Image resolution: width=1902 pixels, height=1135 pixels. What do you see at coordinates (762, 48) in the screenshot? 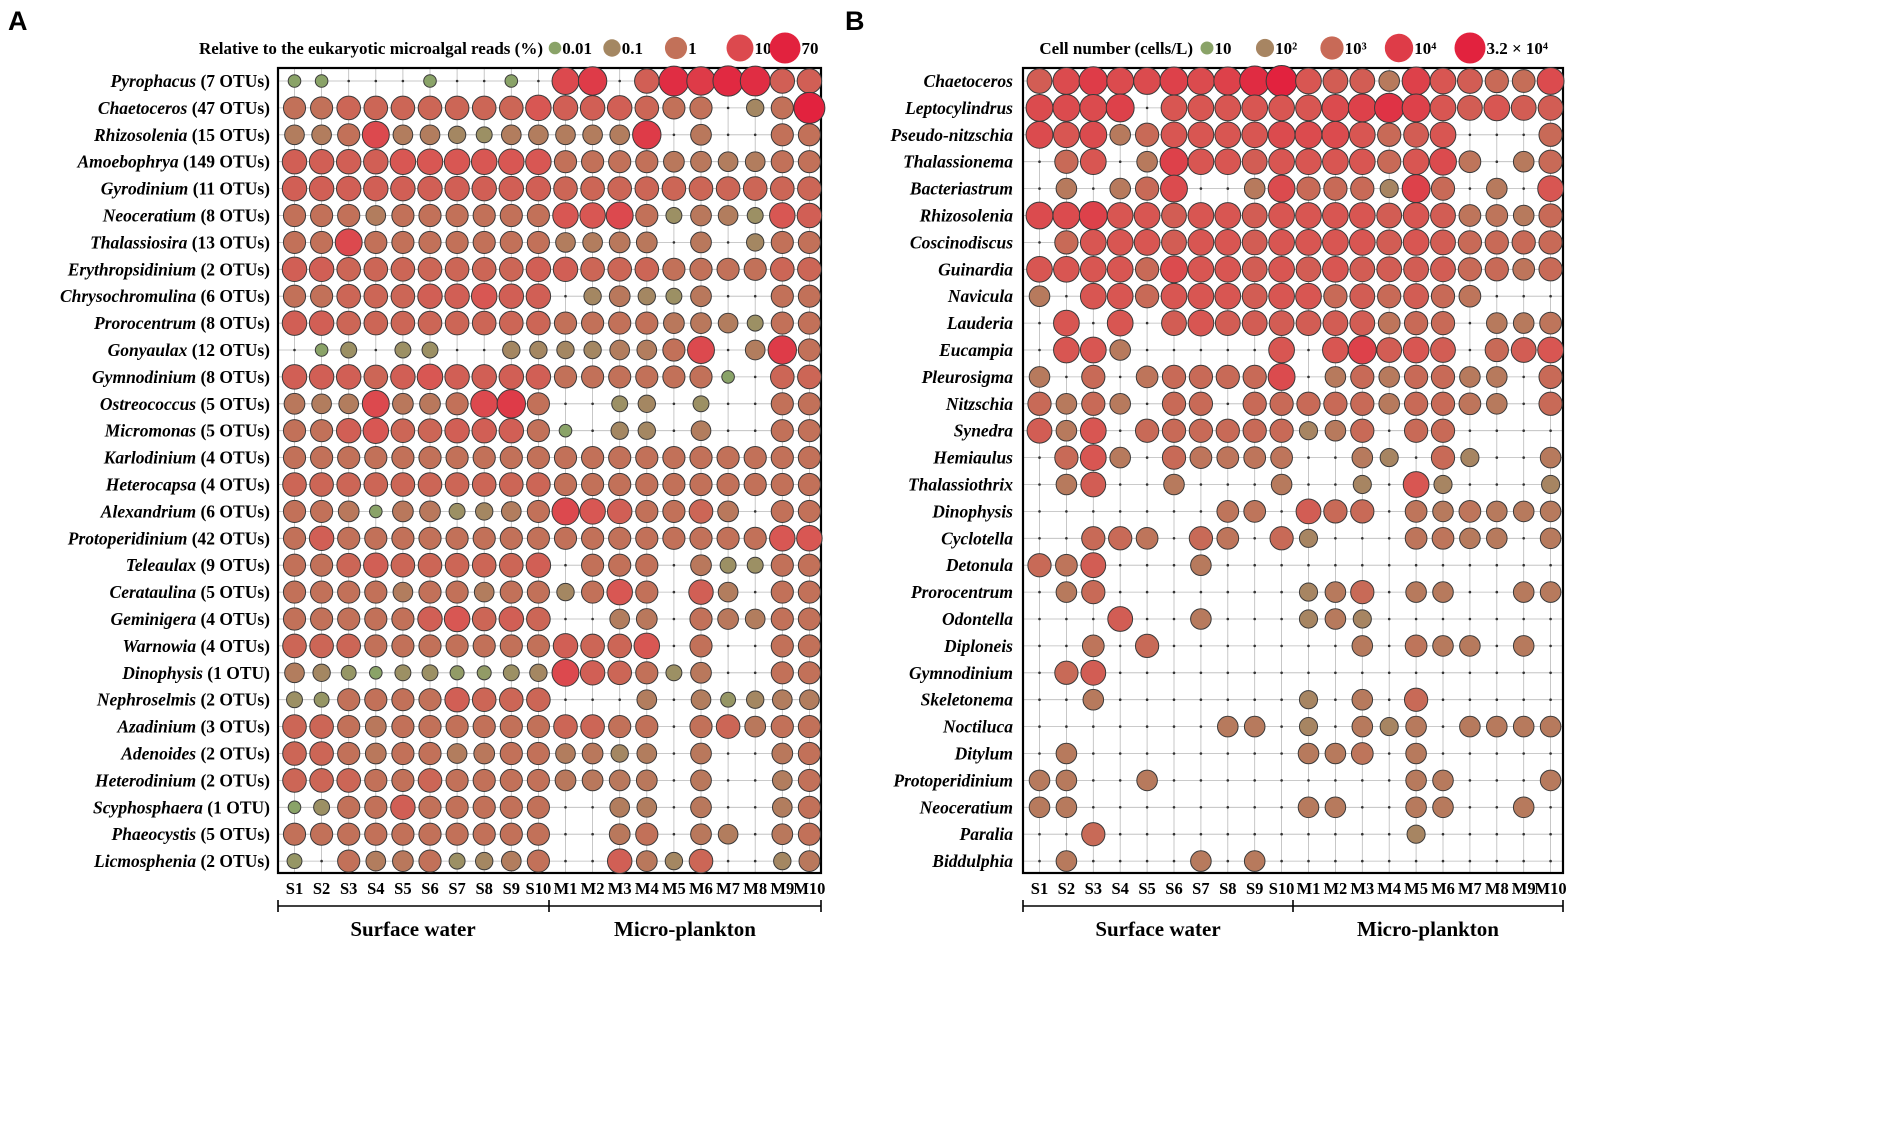
I see `legend-label: 10` at bounding box center [762, 48].